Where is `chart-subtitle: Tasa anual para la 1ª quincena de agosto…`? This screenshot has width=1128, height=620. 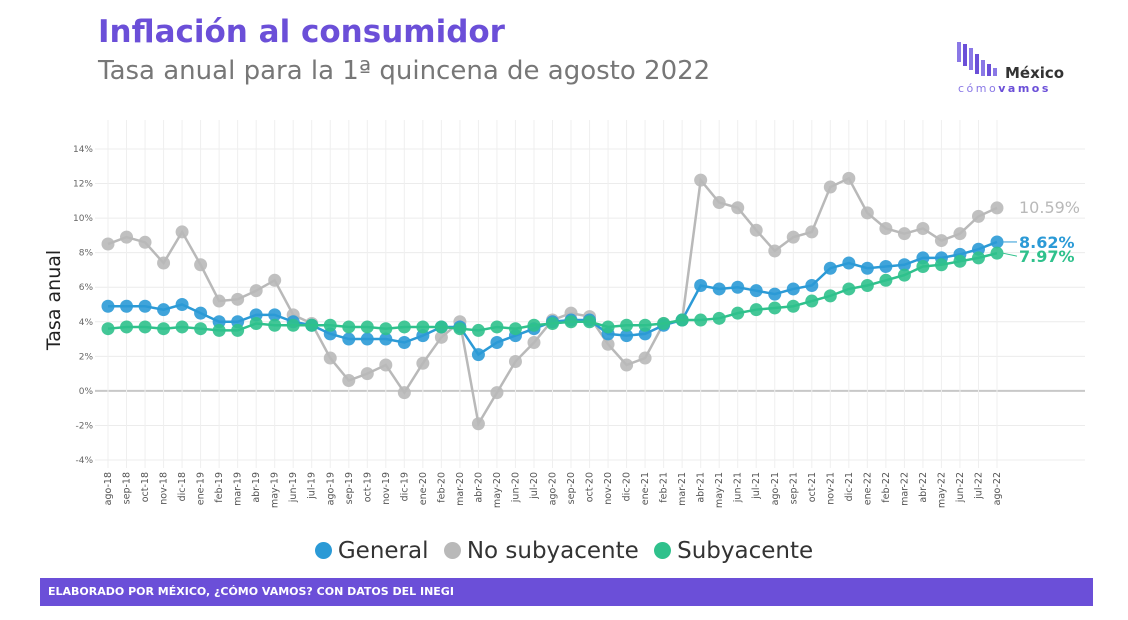 chart-subtitle: Tasa anual para la 1ª quincena de agosto… is located at coordinates (404, 71).